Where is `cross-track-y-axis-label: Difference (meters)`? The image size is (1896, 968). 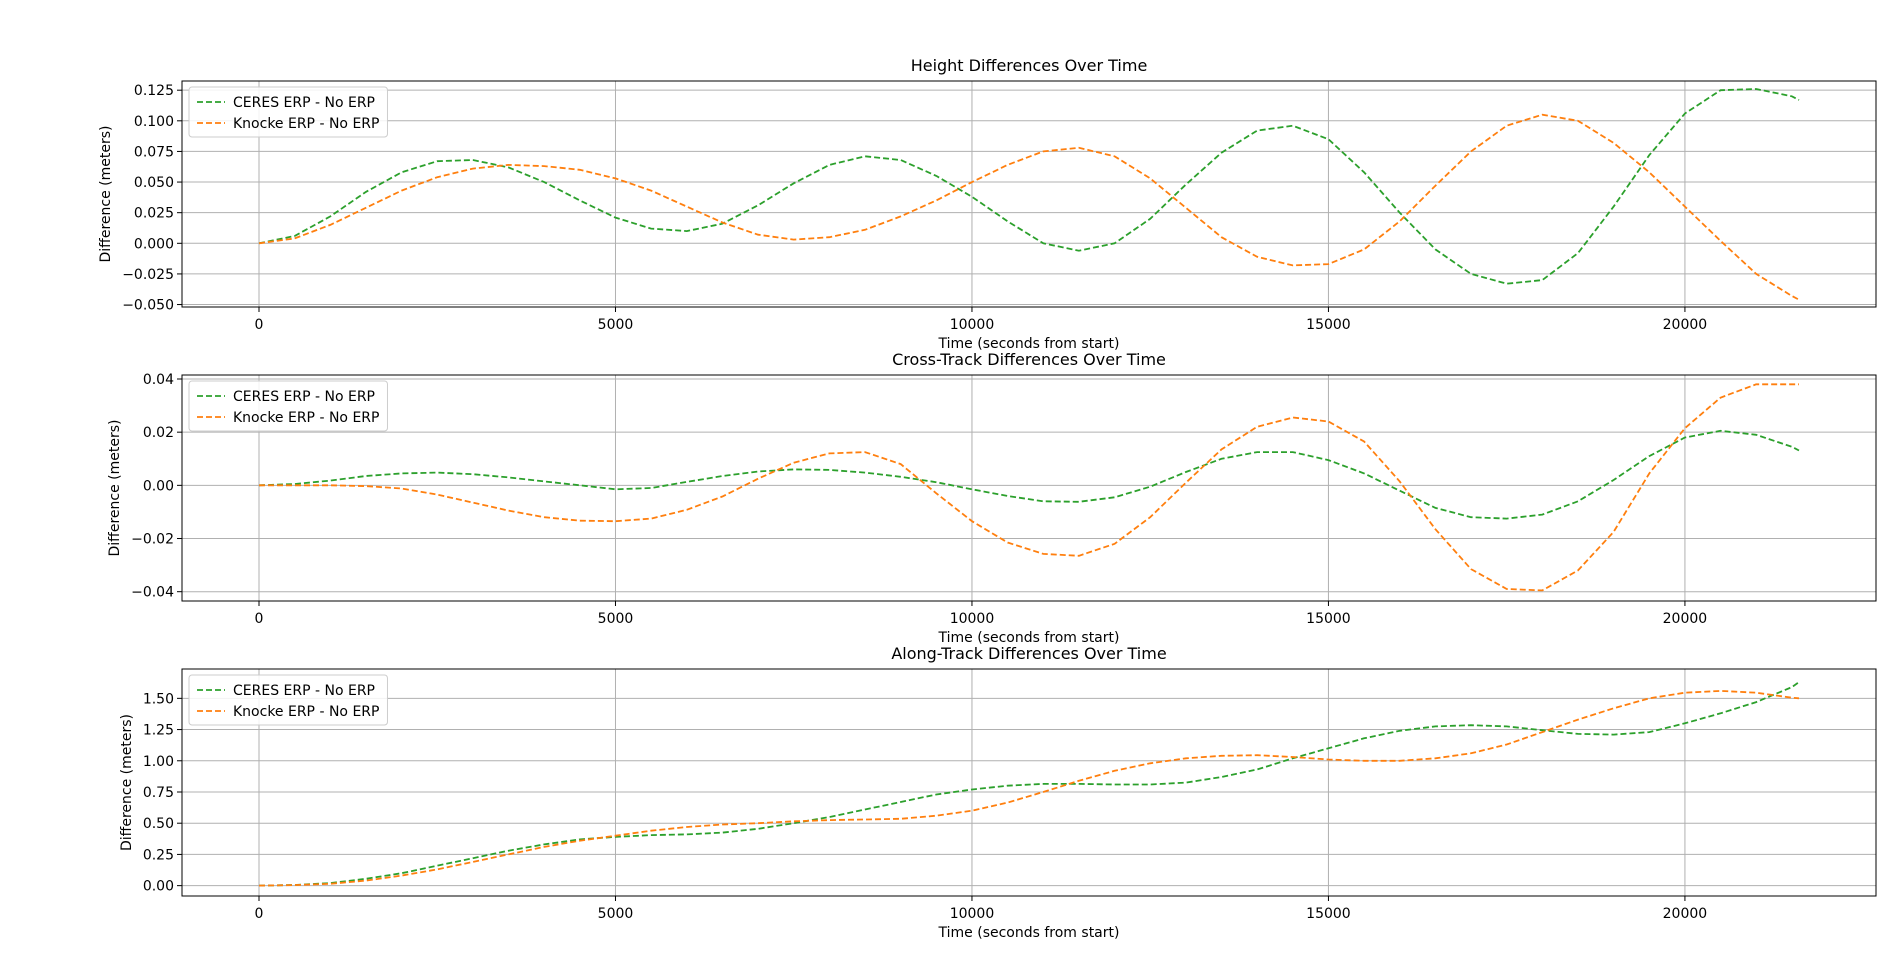 cross-track-y-axis-label: Difference (meters) is located at coordinates (115, 488).